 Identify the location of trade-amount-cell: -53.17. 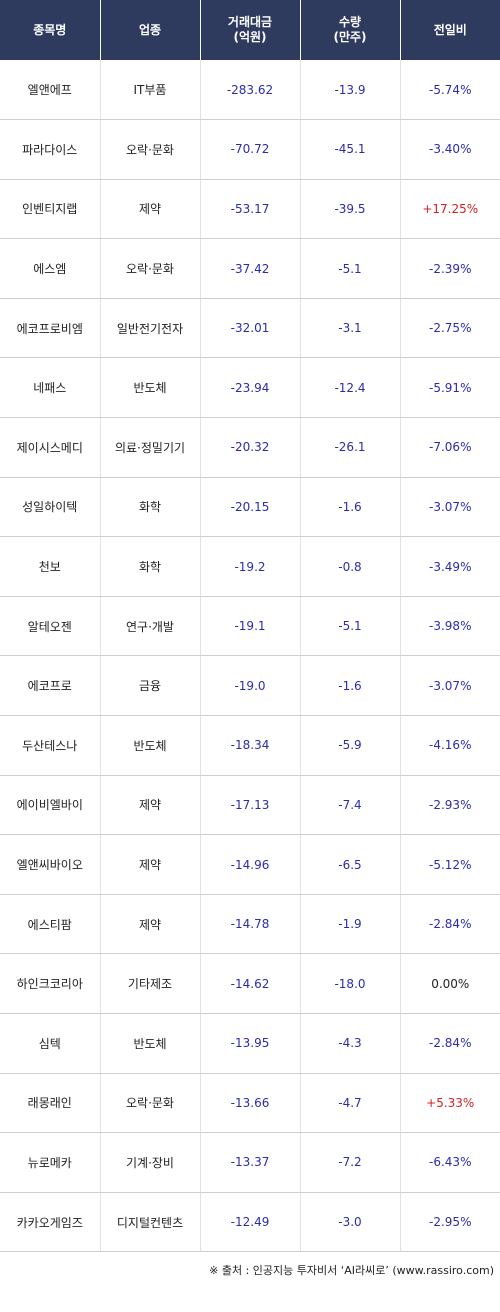
(250, 209).